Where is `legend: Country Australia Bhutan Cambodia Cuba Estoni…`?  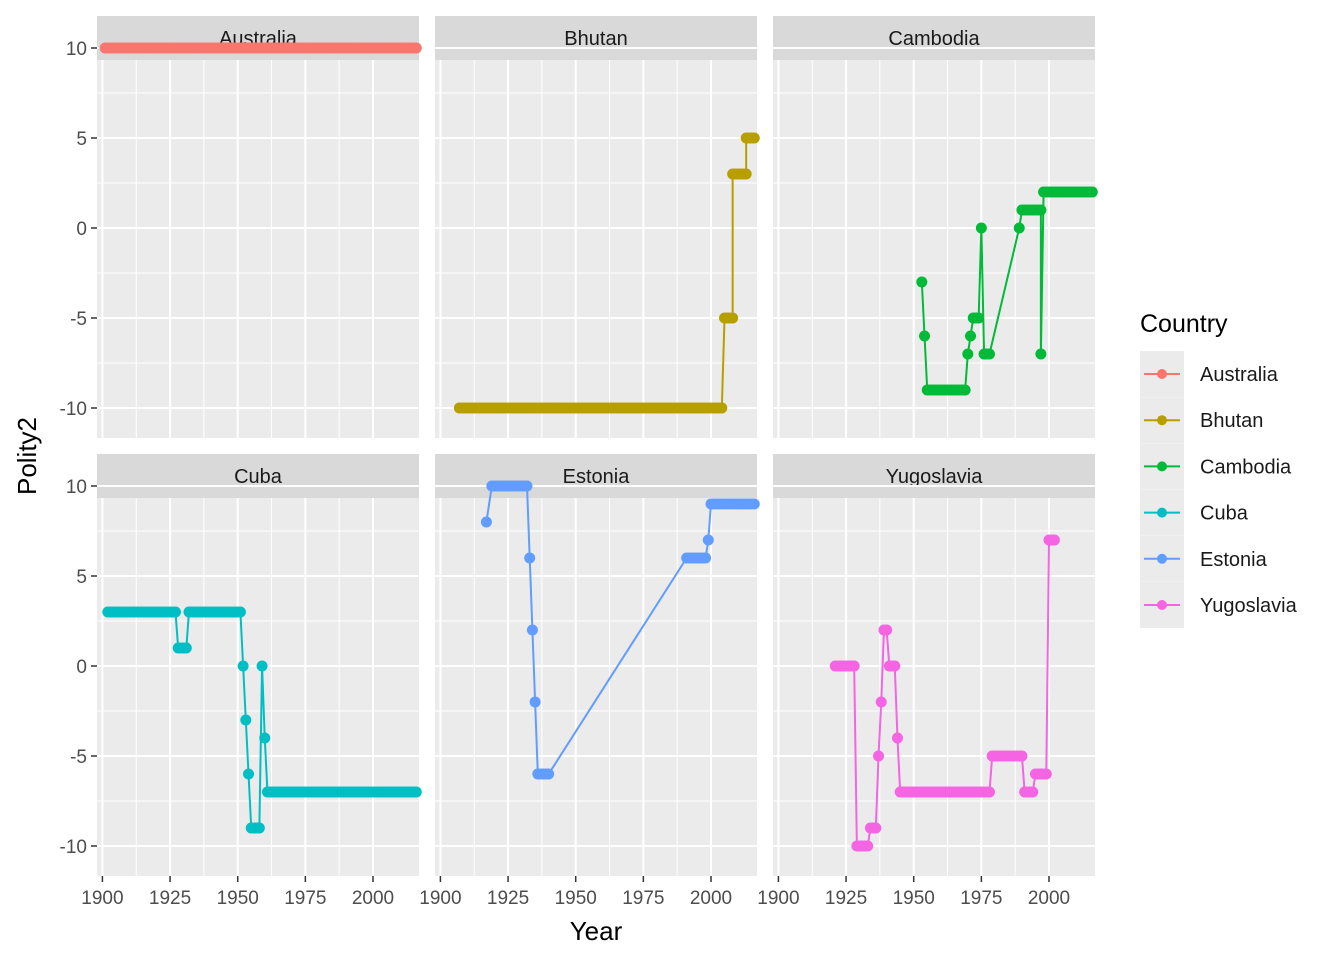
legend: Country Australia Bhutan Cambodia Cuba Estoni… is located at coordinates (1219, 469).